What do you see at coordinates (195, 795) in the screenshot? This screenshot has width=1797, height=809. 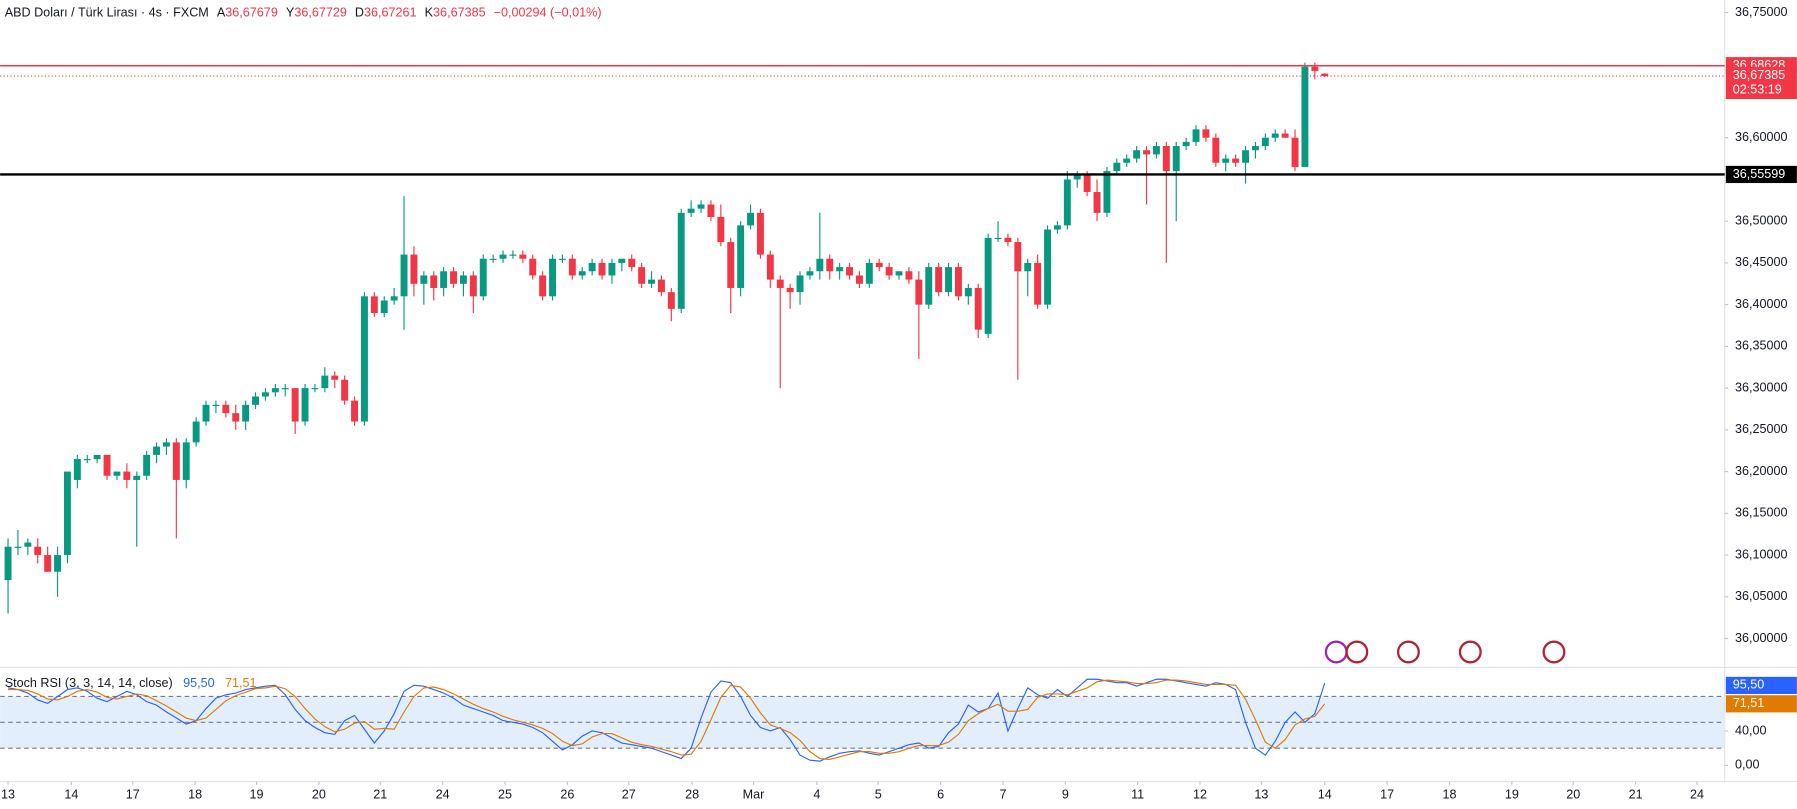 I see `x-tick-label: 18` at bounding box center [195, 795].